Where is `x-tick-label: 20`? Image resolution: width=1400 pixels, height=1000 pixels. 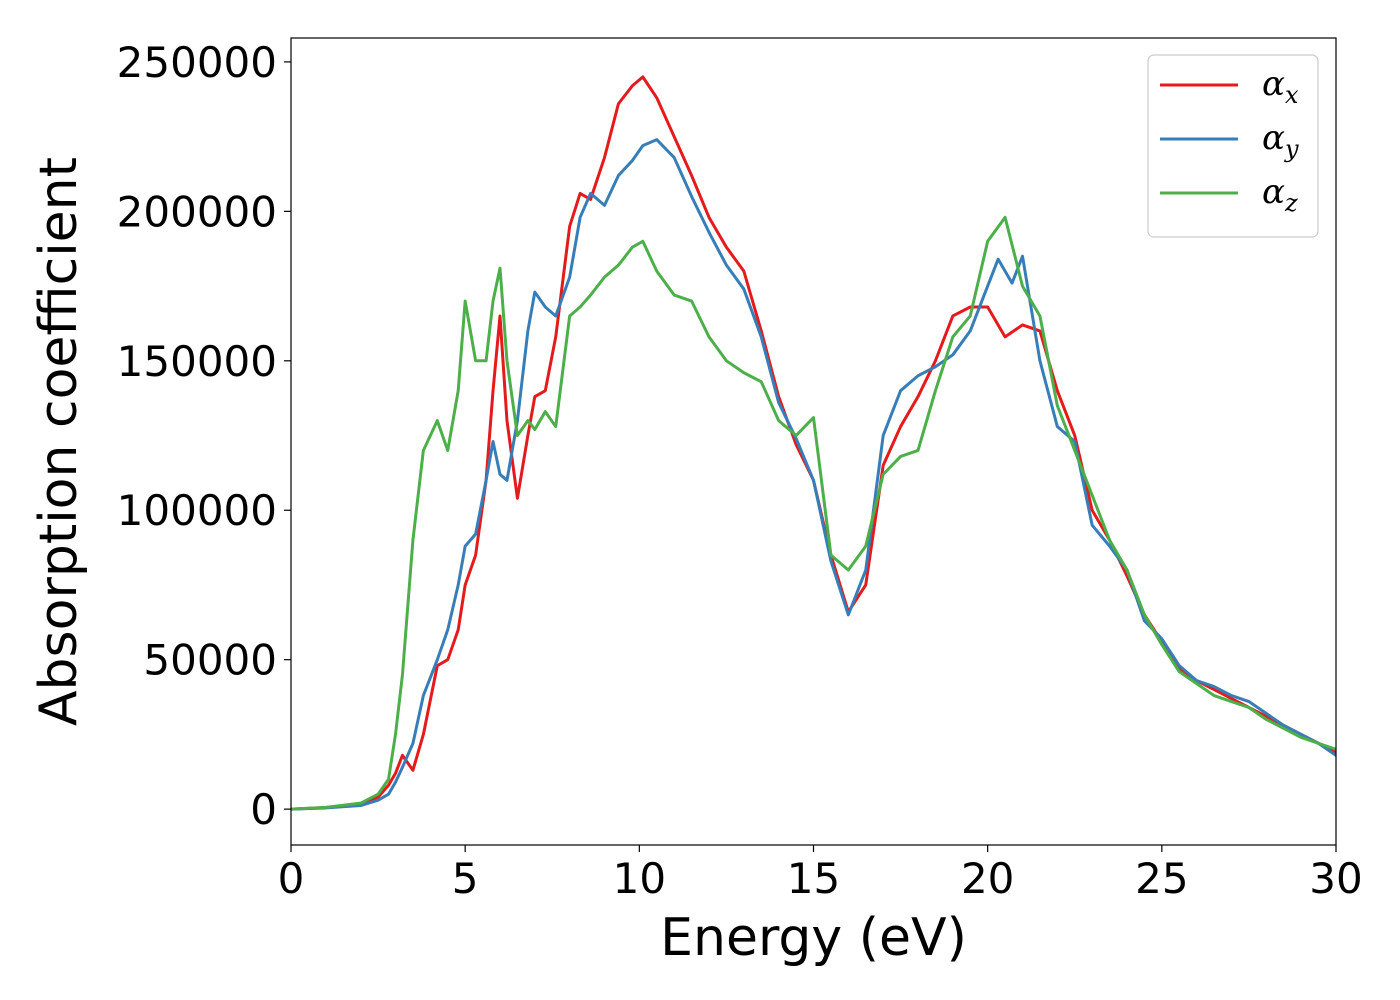 x-tick-label: 20 is located at coordinates (987, 878).